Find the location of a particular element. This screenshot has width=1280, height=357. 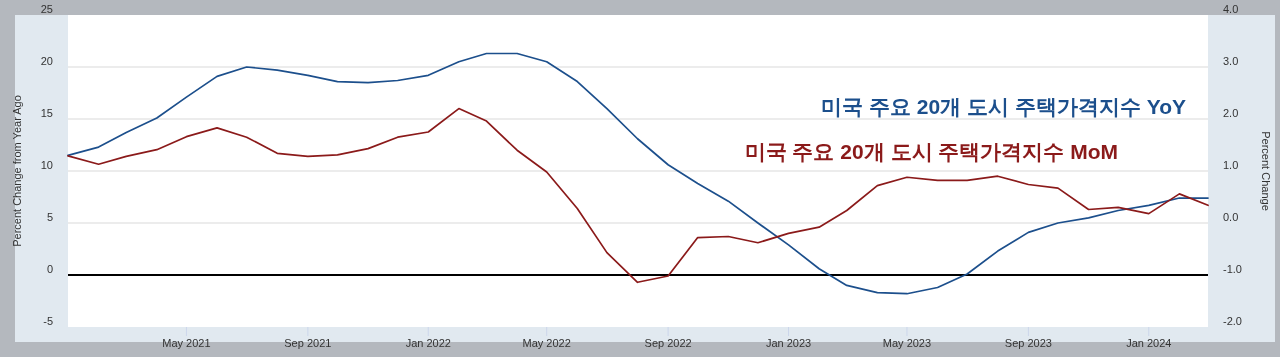

x-tick-label: May 2022 is located at coordinates (546, 343).